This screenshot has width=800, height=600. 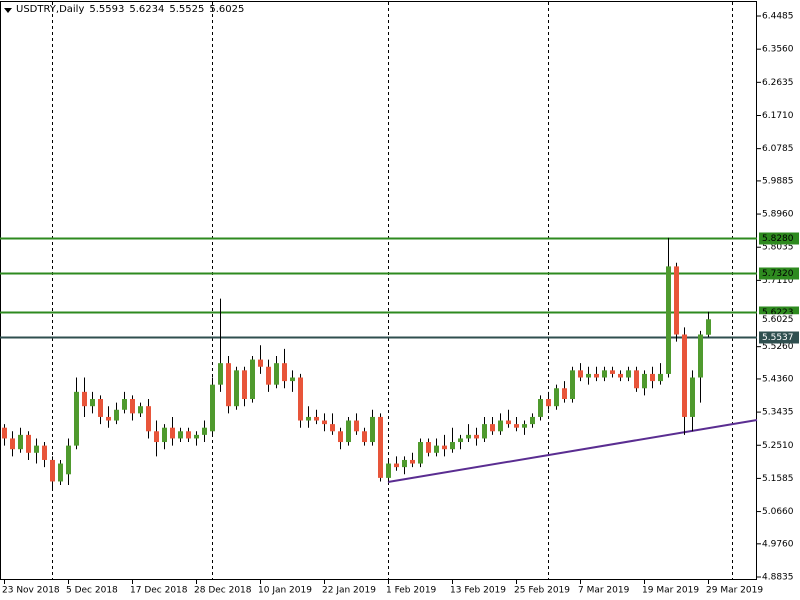 I want to click on price-label: 5.6025, so click(x=778, y=320).